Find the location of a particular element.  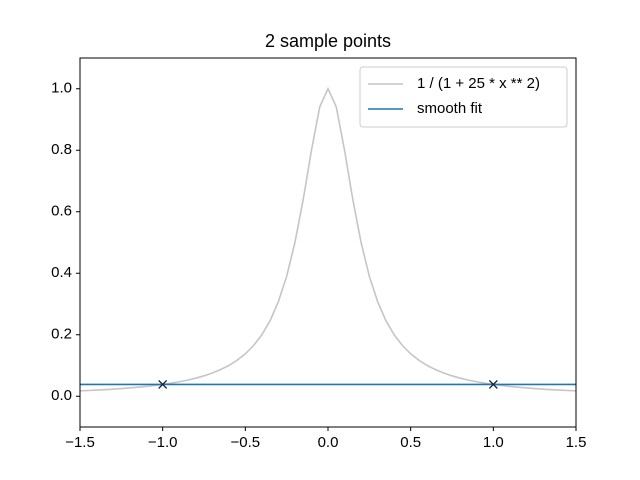

y-tick-label: 0.2 is located at coordinates (61, 334).